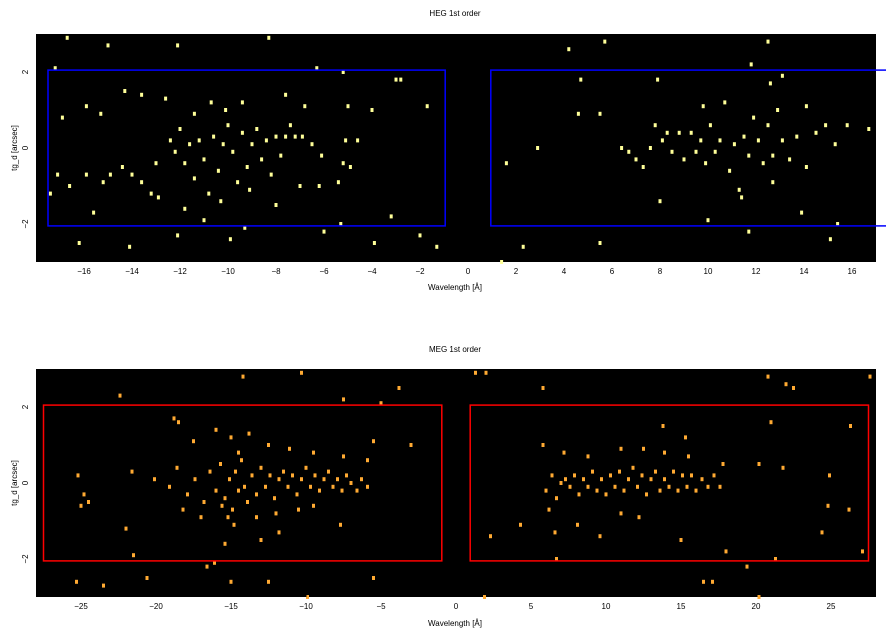 The width and height of the screenshot is (886, 636). What do you see at coordinates (708, 271) in the screenshot?
I see `heg-x-tick-label: 10` at bounding box center [708, 271].